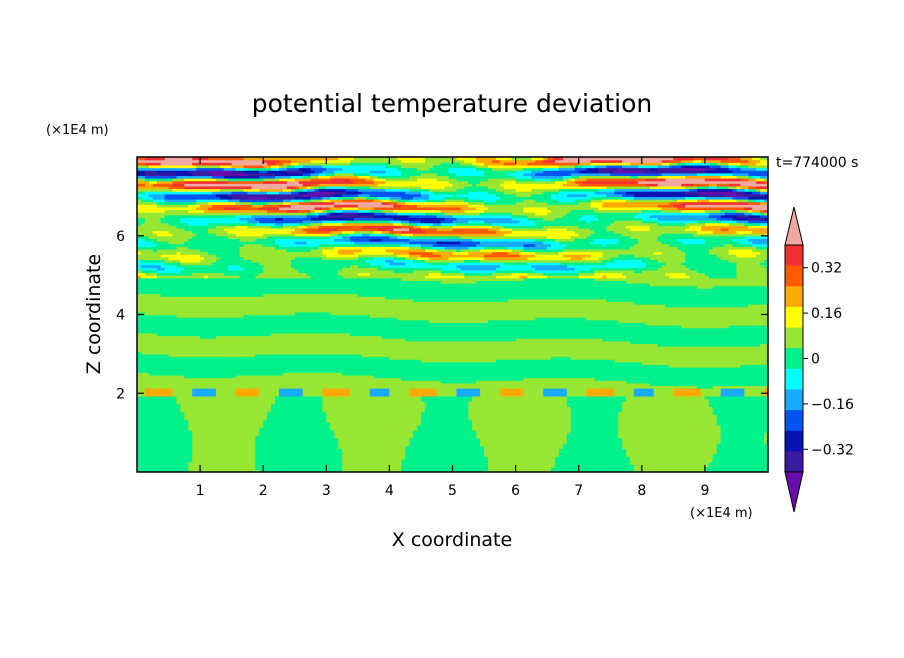 The height and width of the screenshot is (658, 904). Describe the element at coordinates (452, 103) in the screenshot. I see `chart-title: potential temperature deviation` at that location.